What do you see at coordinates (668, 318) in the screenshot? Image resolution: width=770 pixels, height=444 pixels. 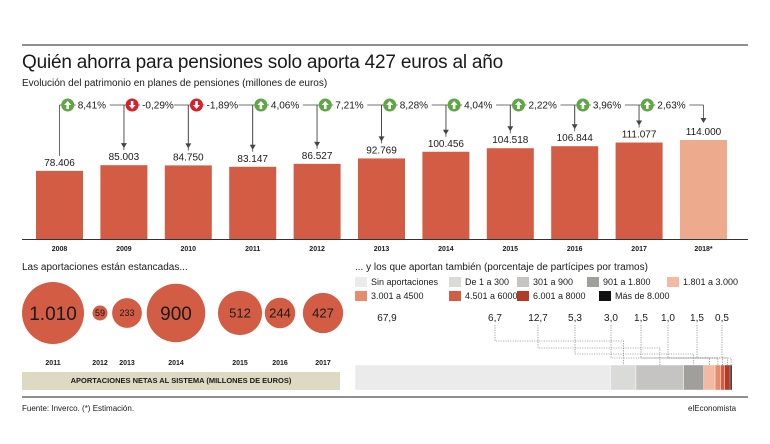 I see `share-value-label: 1,0` at bounding box center [668, 318].